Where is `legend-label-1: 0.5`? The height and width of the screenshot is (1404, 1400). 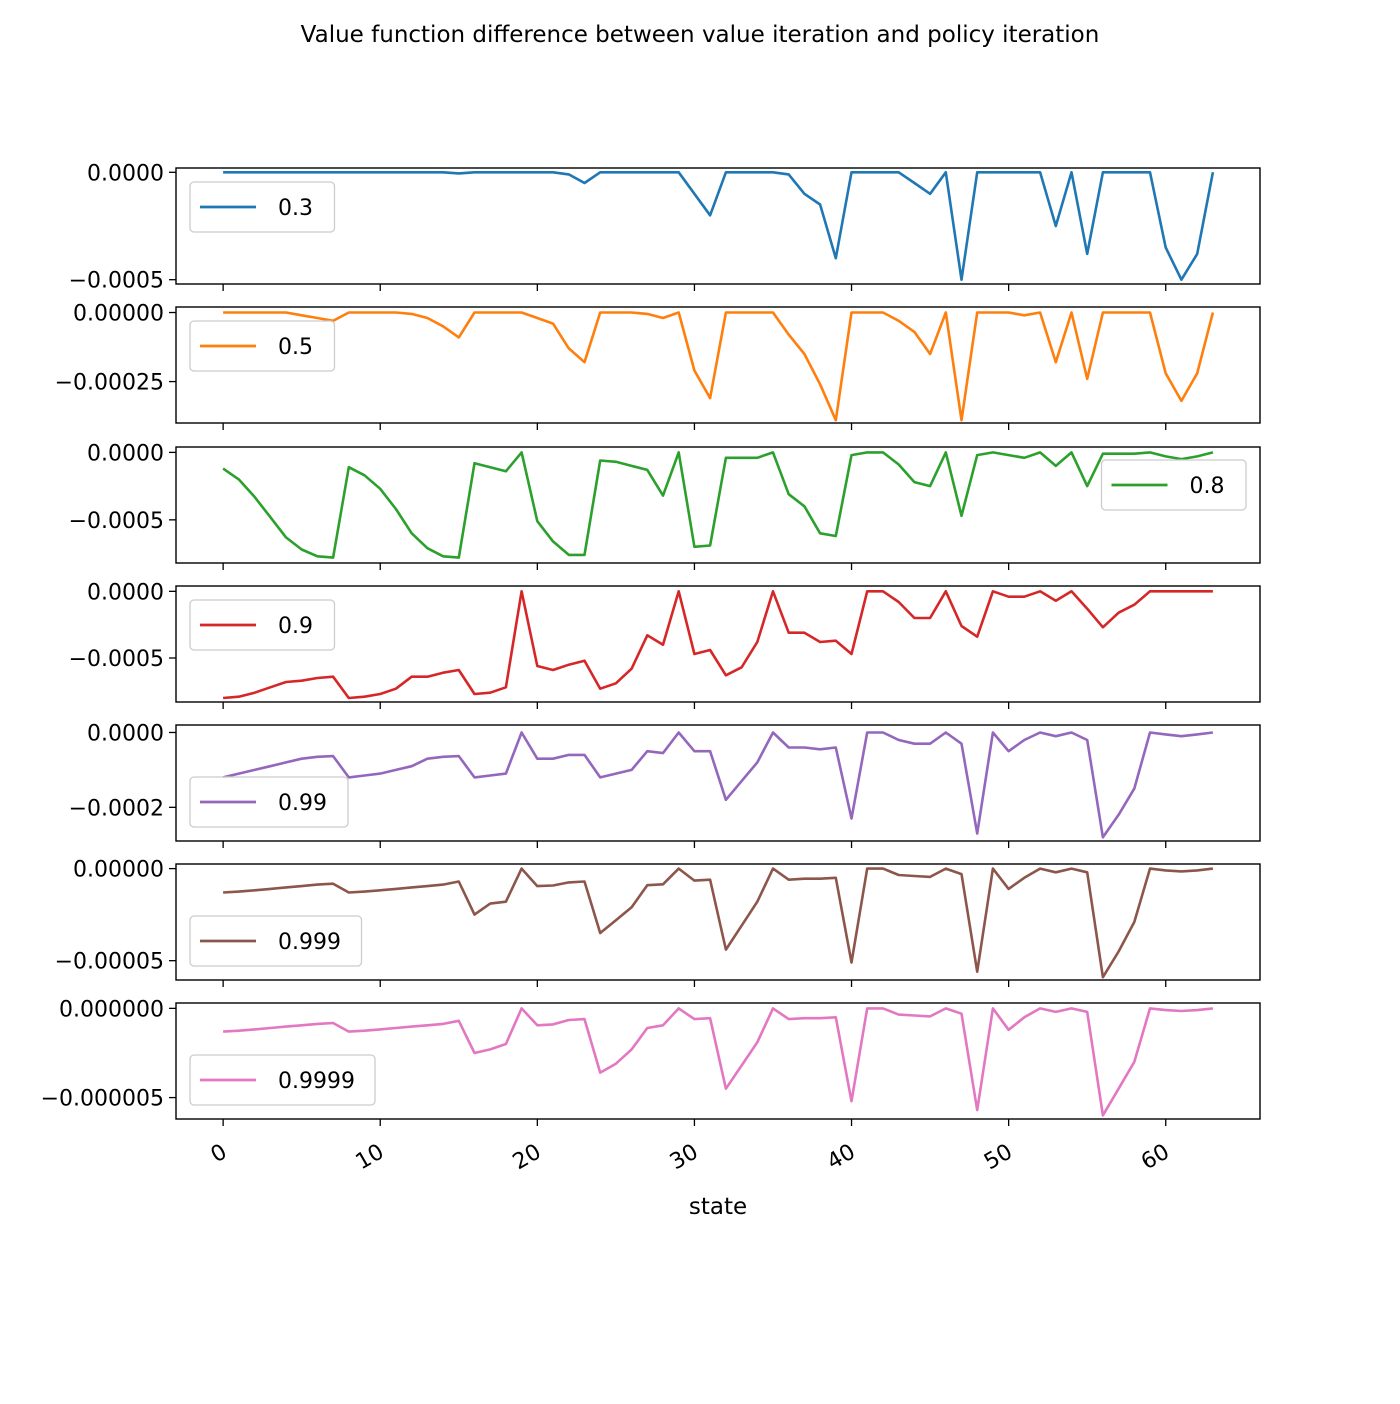 legend-label-1: 0.5 is located at coordinates (295, 347).